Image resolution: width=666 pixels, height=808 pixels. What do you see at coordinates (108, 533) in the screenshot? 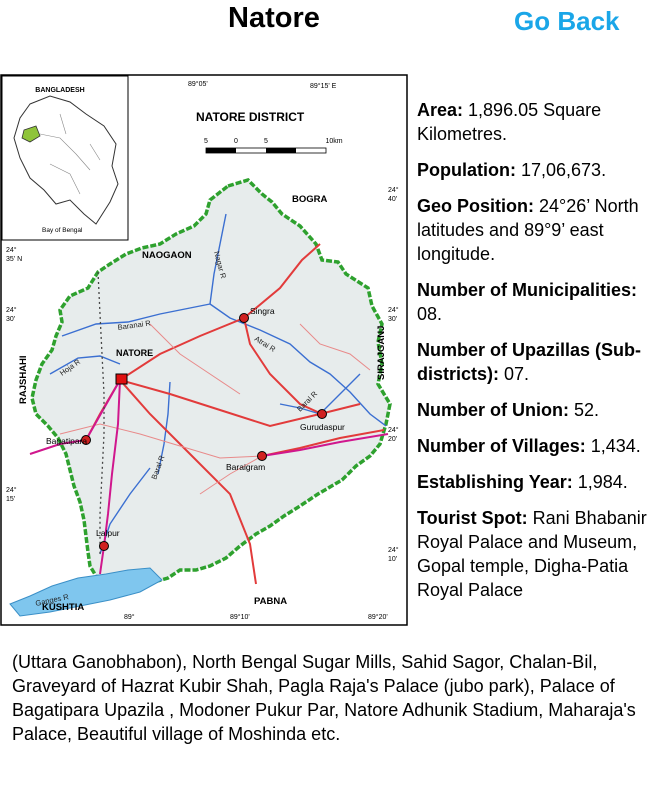
I see `svg-text: Lalpur` at bounding box center [108, 533].